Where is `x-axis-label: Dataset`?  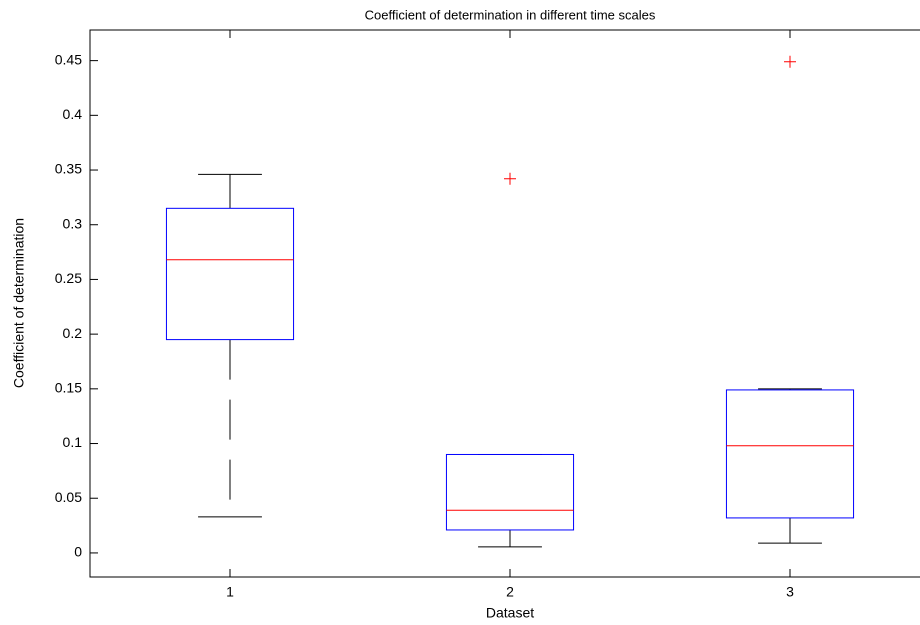 x-axis-label: Dataset is located at coordinates (510, 613).